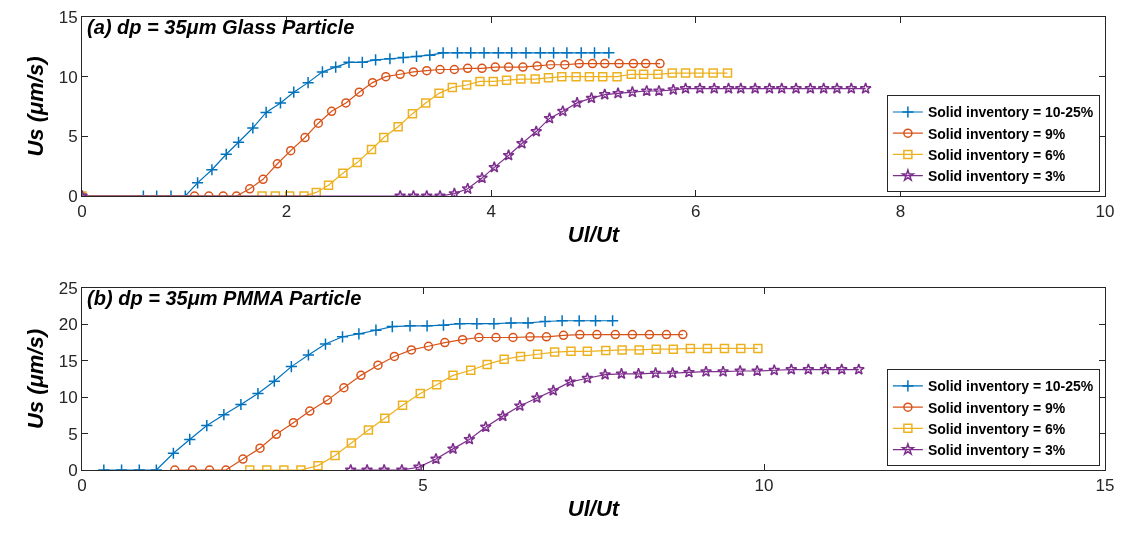  What do you see at coordinates (224, 297) in the screenshot?
I see `chart-title: (b) dp = 35μm PMMA Particle` at bounding box center [224, 297].